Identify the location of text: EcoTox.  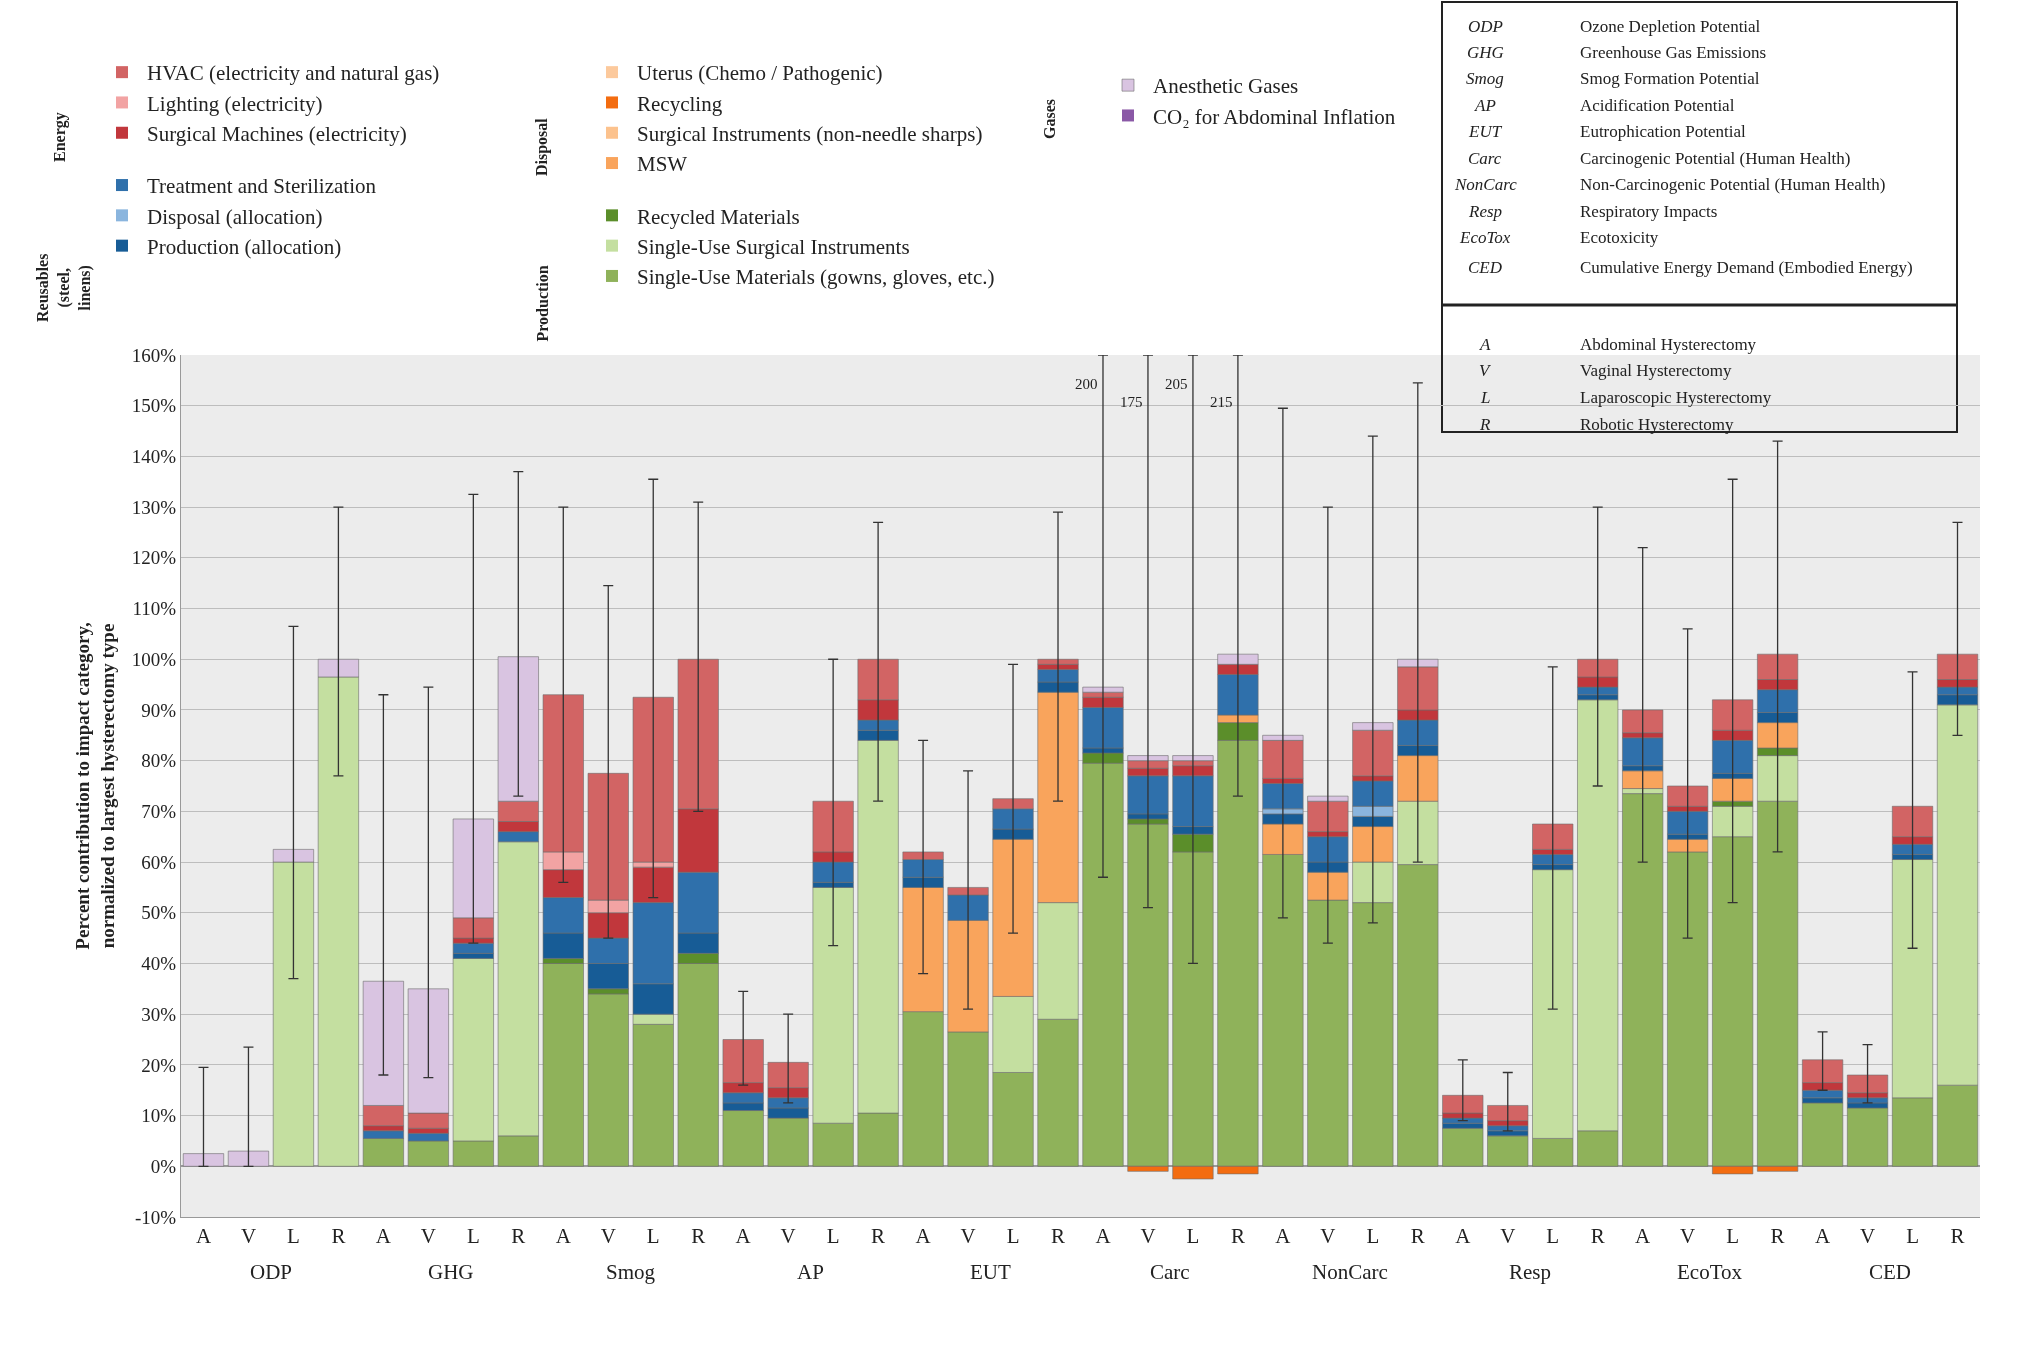
(1485, 237).